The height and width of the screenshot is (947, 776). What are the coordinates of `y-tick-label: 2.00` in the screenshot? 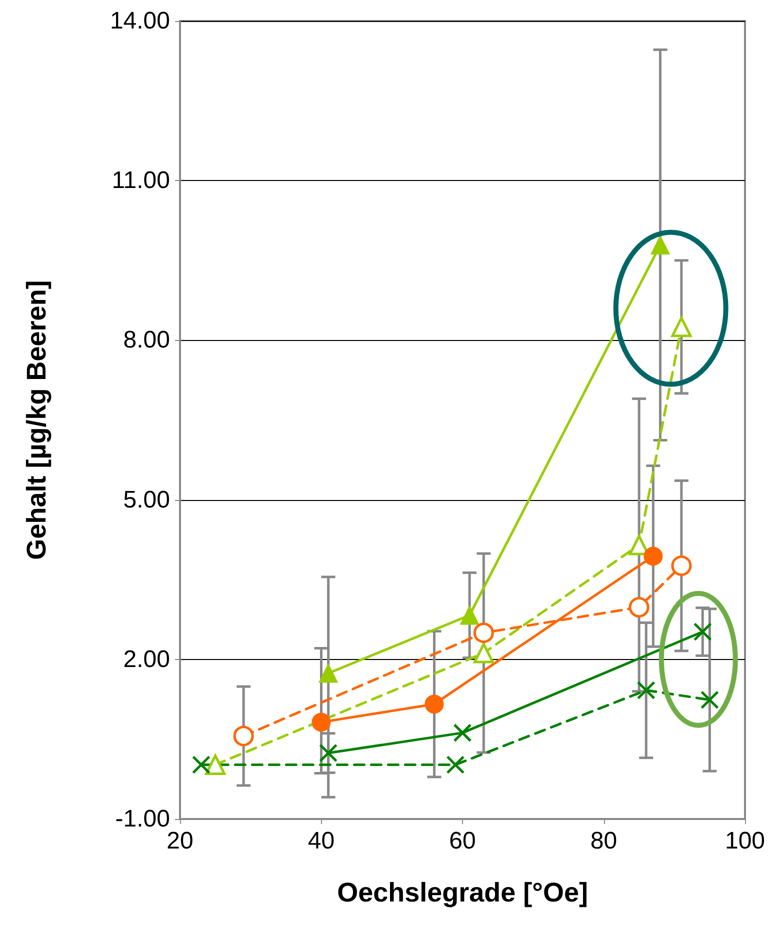 It's located at (146, 659).